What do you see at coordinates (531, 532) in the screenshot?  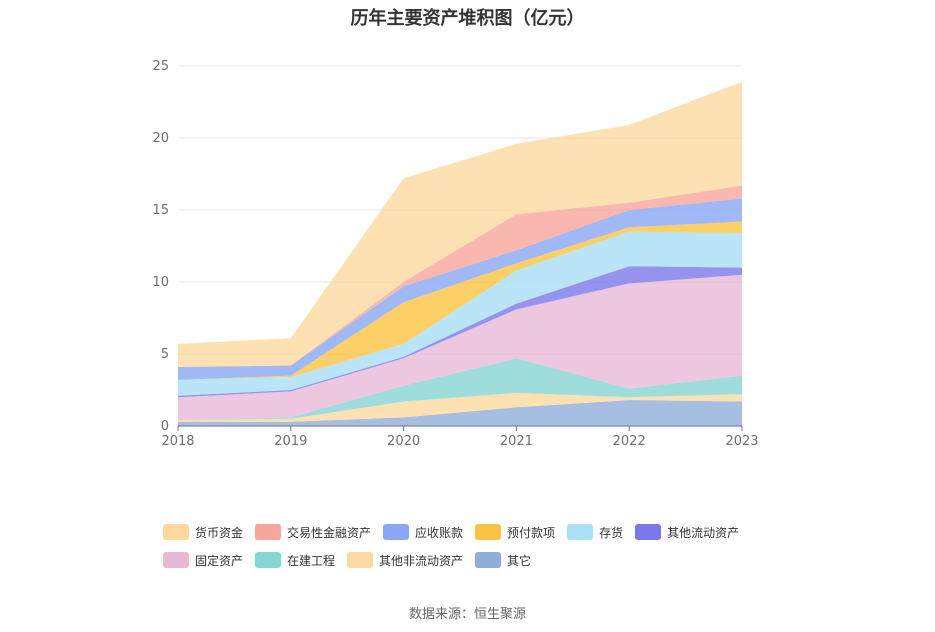 I see `legend-label: 预付款项` at bounding box center [531, 532].